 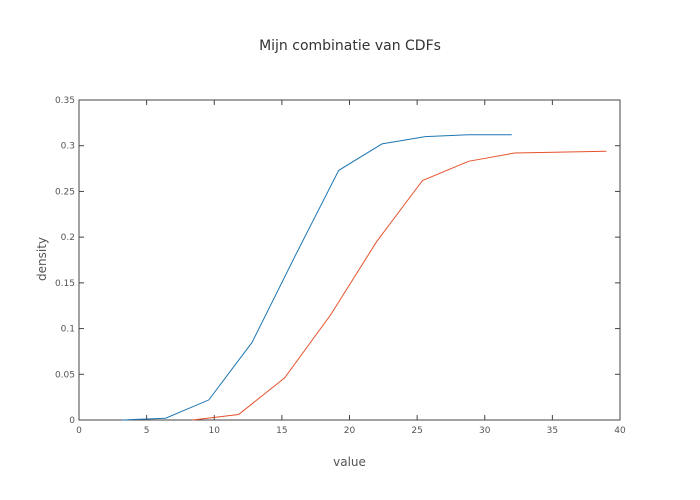 I want to click on y-tick-label: 0.25, so click(x=65, y=192).